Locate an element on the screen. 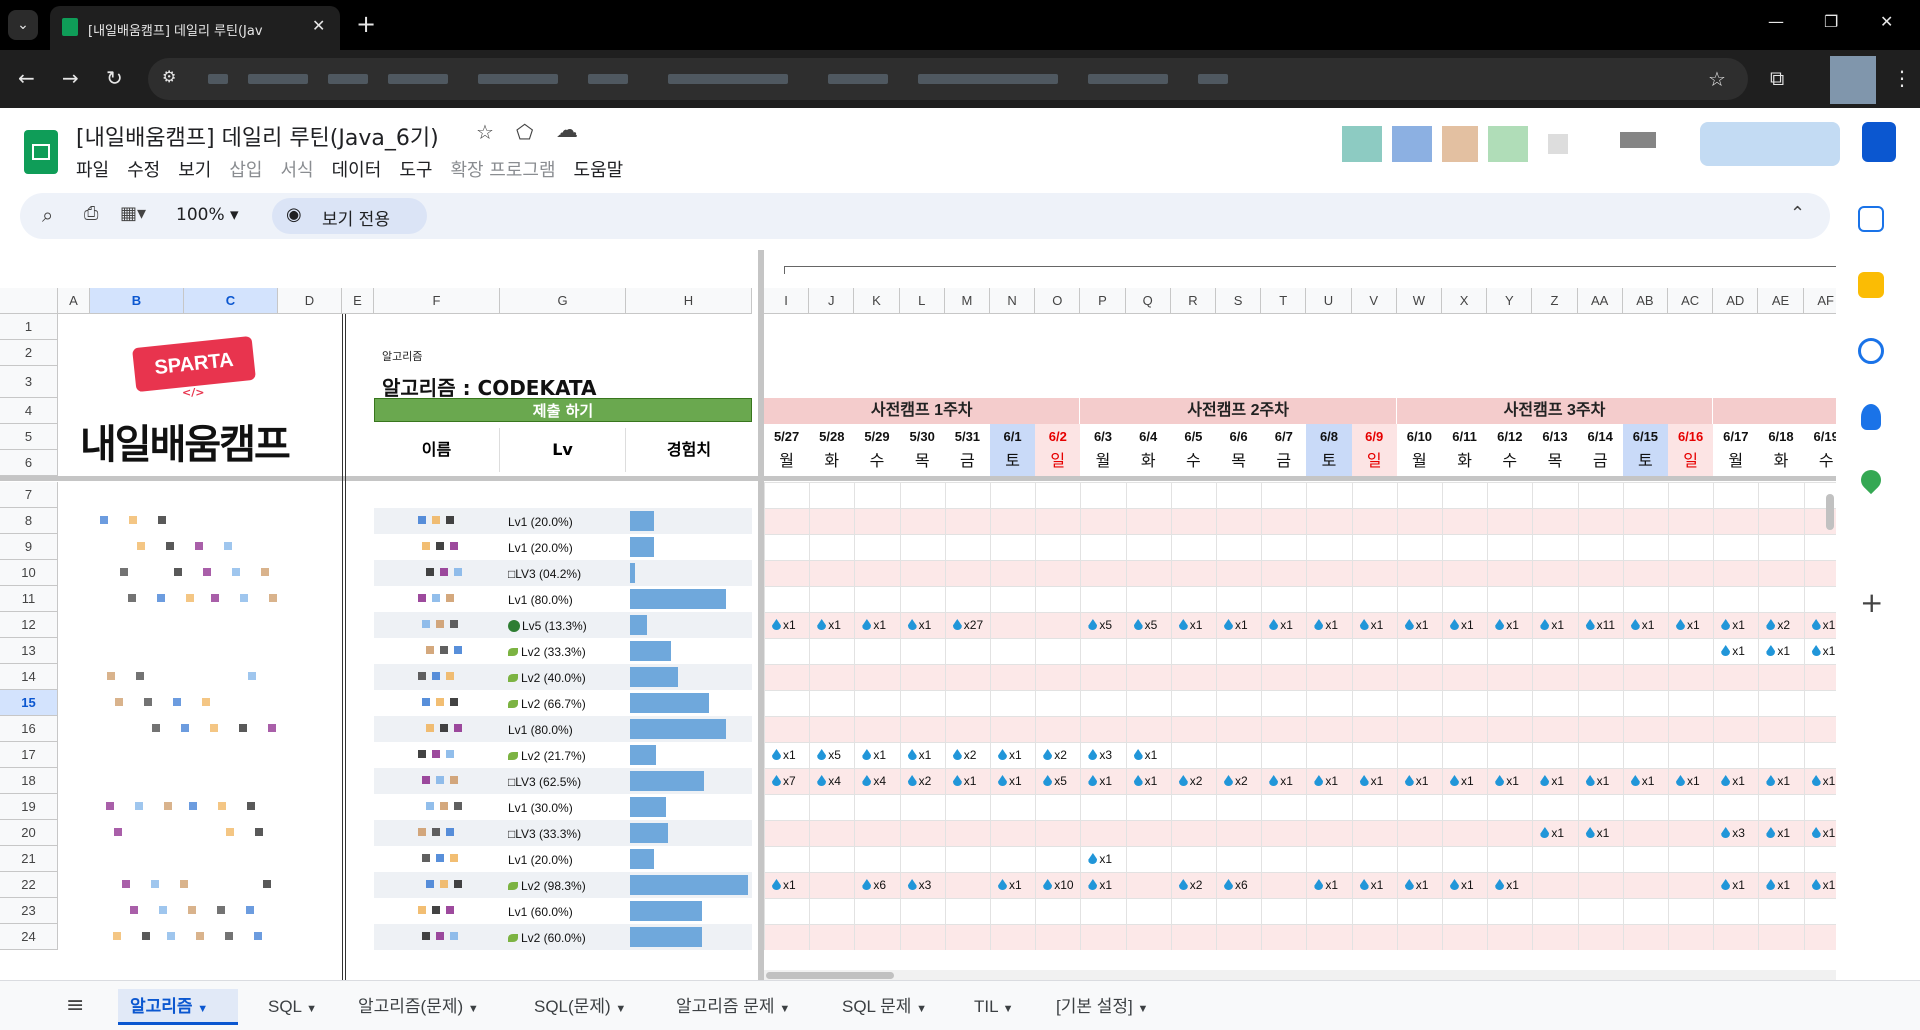 The height and width of the screenshot is (1030, 1920). row-header-2: 2 is located at coordinates (29, 353).